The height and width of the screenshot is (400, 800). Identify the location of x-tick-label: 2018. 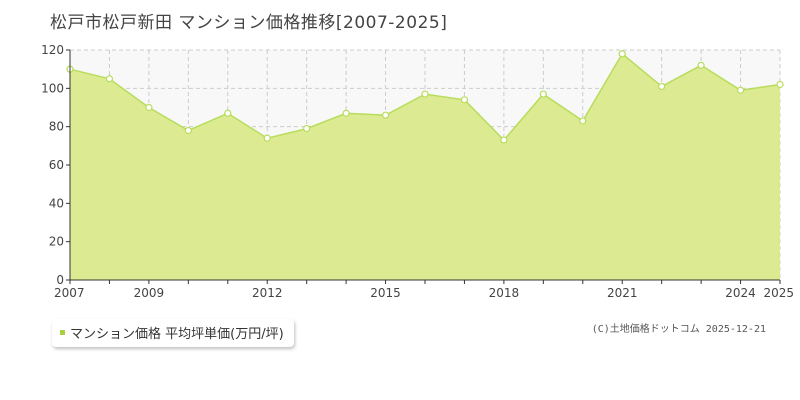
(504, 293).